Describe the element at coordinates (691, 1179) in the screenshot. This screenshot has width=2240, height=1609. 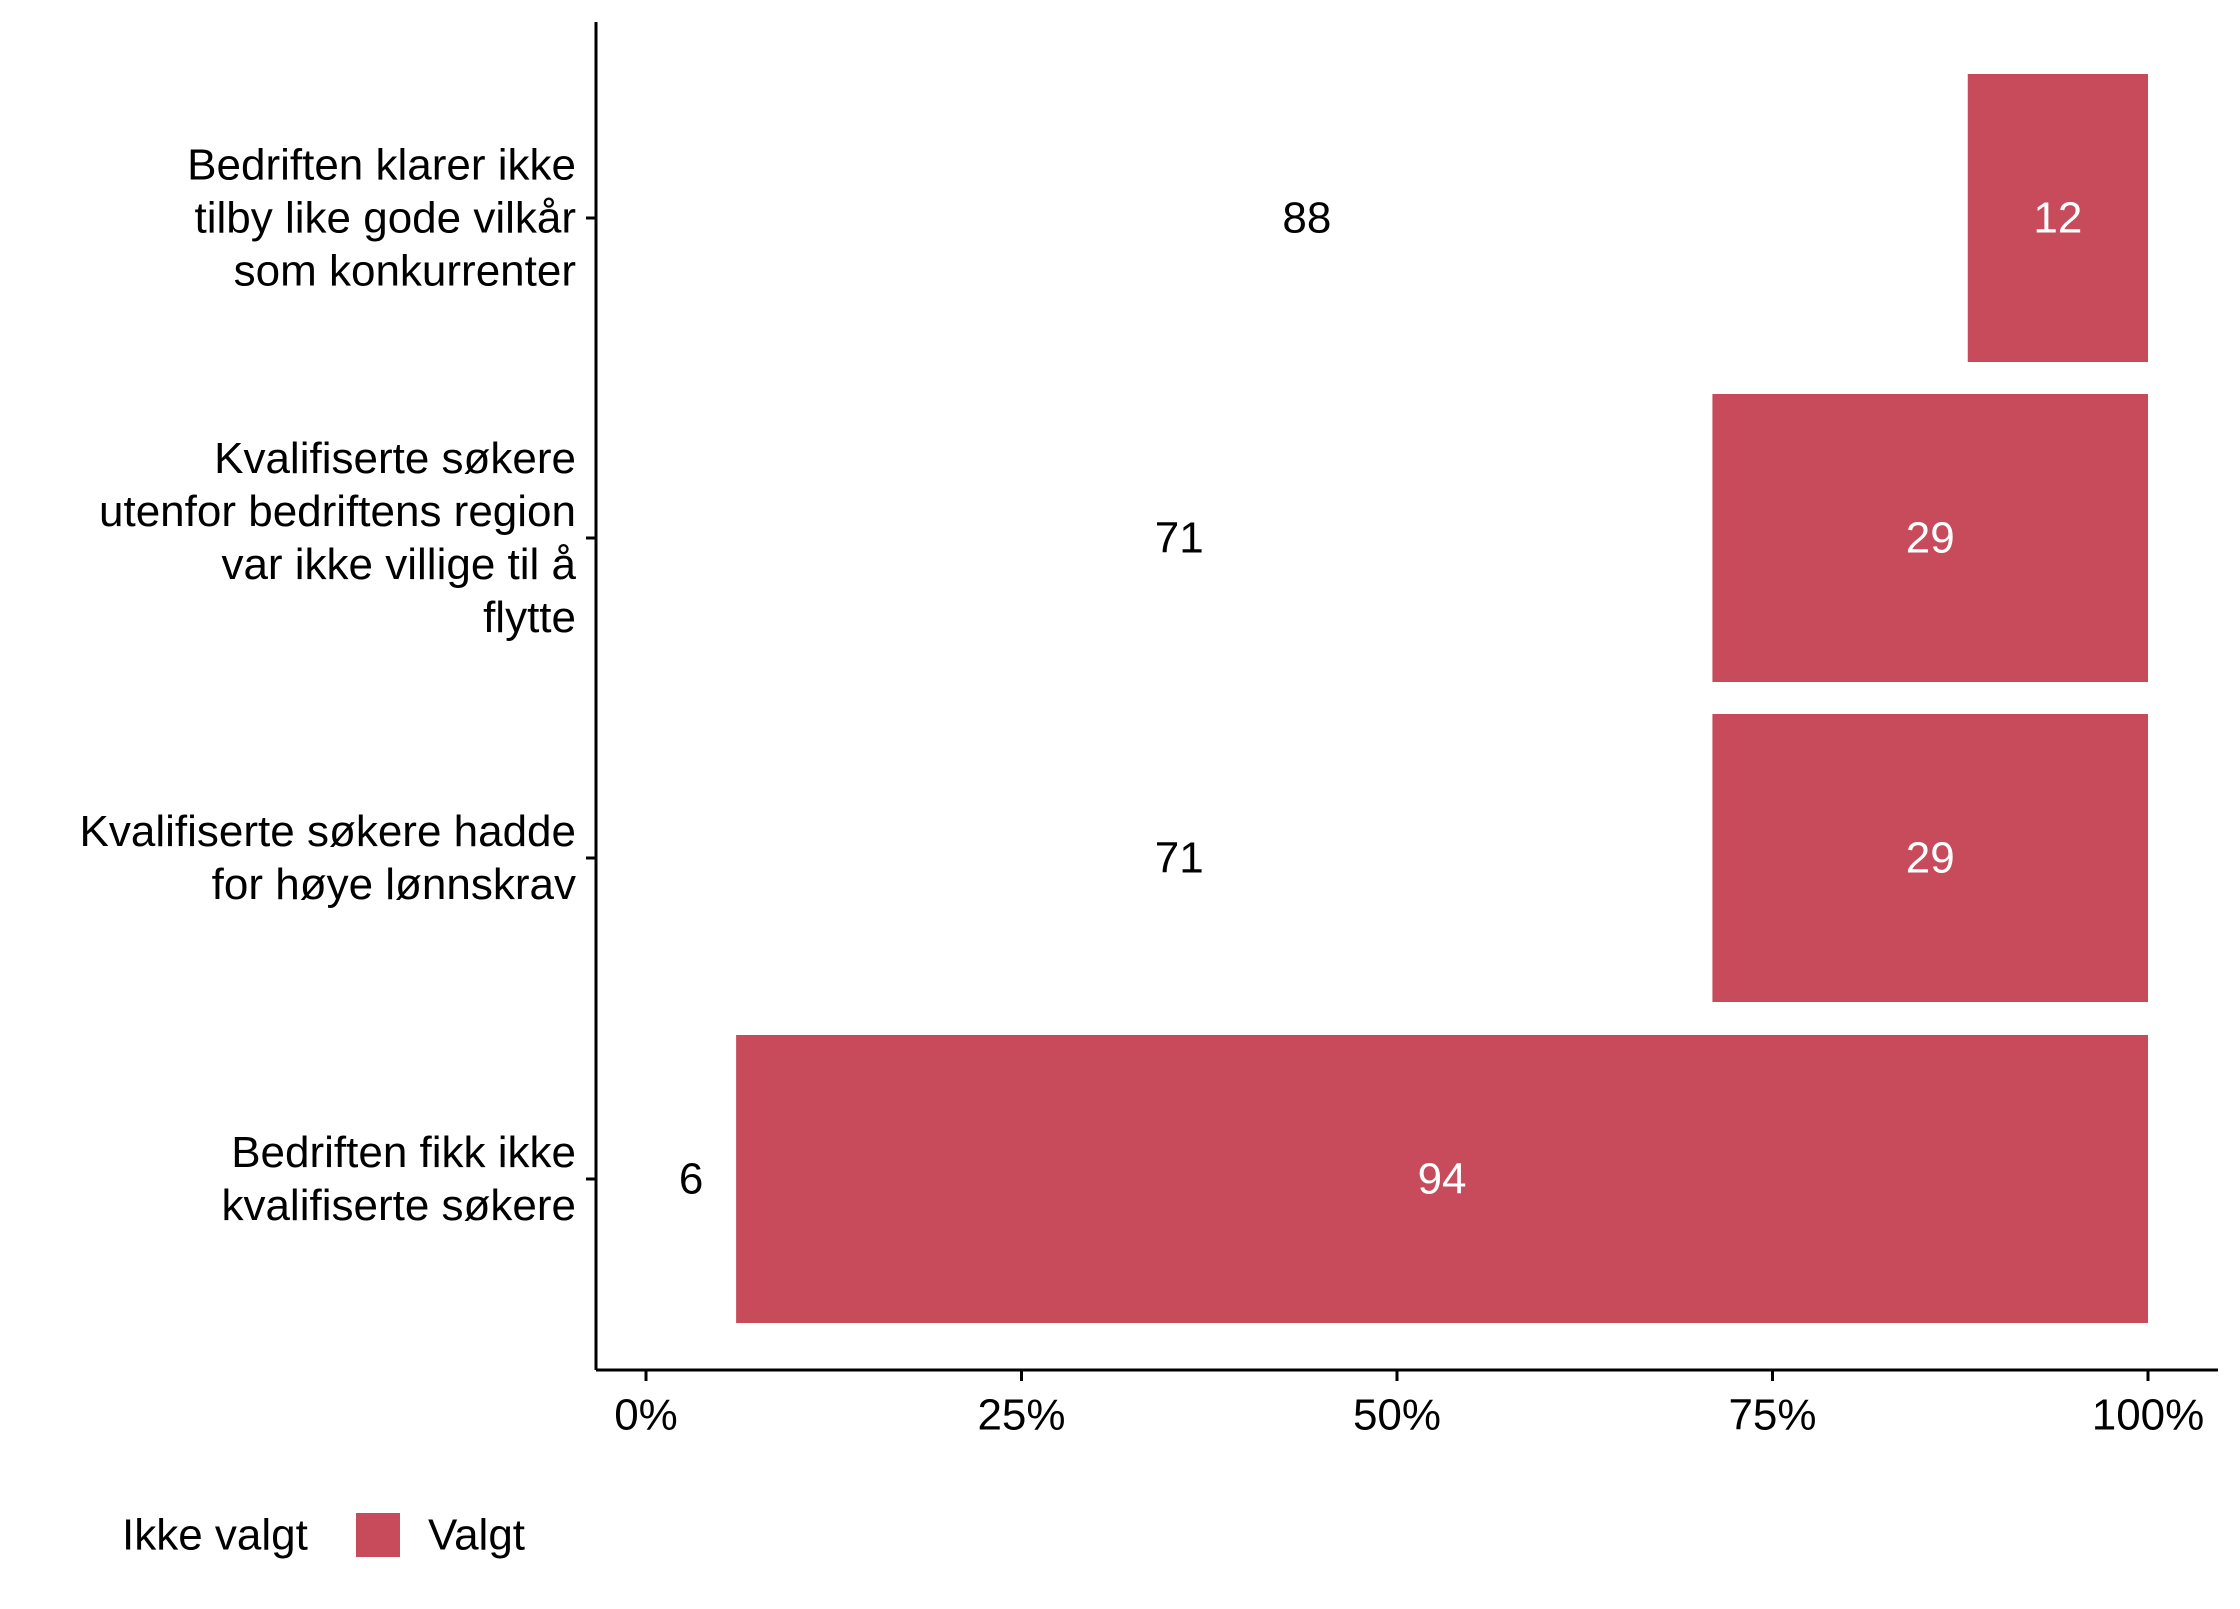
I see `data-label-ikke-valgt-3: 6` at that location.